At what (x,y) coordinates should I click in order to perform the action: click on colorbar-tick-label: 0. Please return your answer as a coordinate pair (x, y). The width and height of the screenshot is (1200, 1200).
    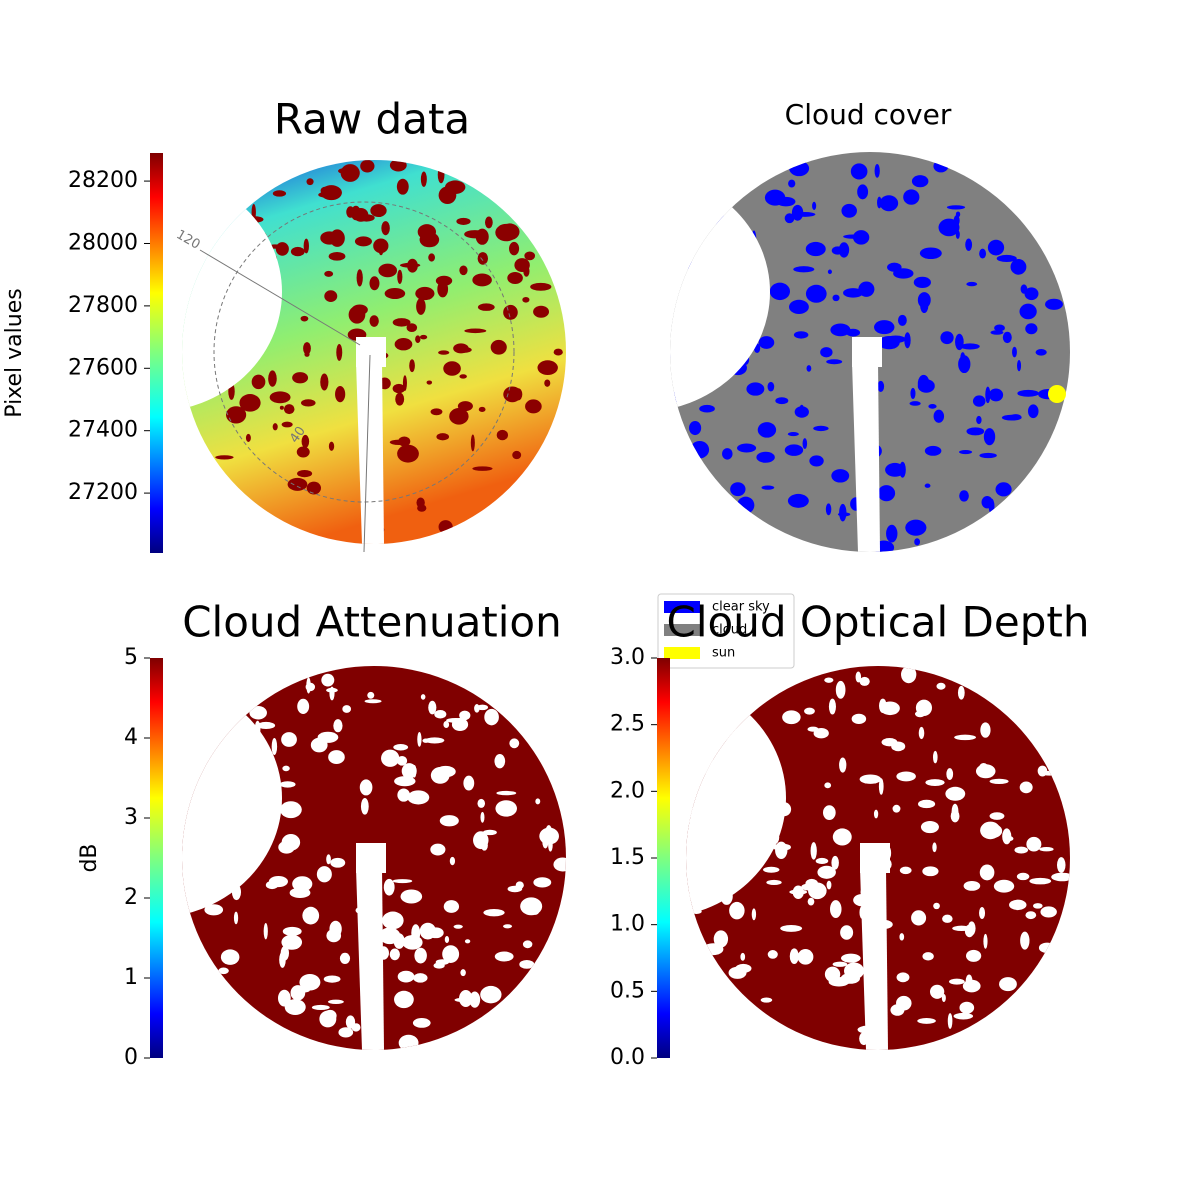
    Looking at the image, I should click on (131, 1057).